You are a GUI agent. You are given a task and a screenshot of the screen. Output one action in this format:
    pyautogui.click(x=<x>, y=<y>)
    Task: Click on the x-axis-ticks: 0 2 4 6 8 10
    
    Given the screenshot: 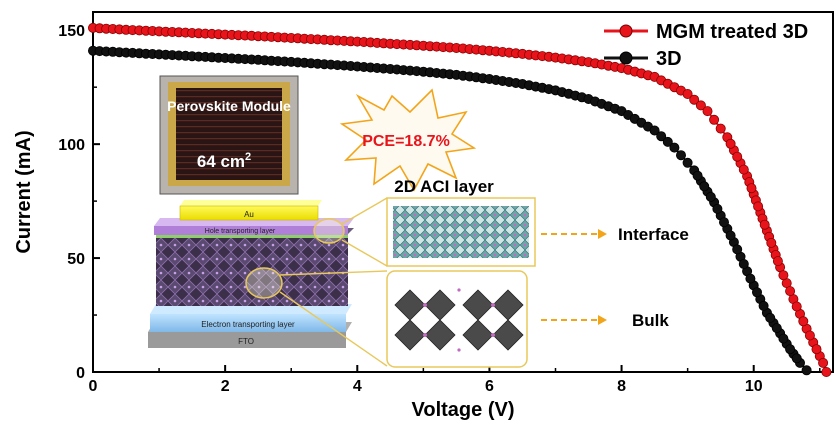 What is the action you would take?
    pyautogui.click(x=455, y=380)
    